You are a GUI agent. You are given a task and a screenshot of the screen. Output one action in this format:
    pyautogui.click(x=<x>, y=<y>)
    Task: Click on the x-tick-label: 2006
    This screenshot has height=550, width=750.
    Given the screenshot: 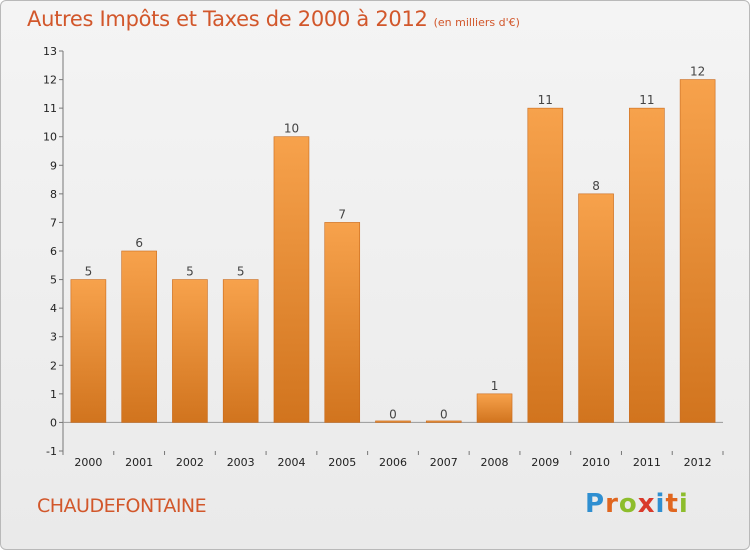 What is the action you would take?
    pyautogui.click(x=393, y=462)
    